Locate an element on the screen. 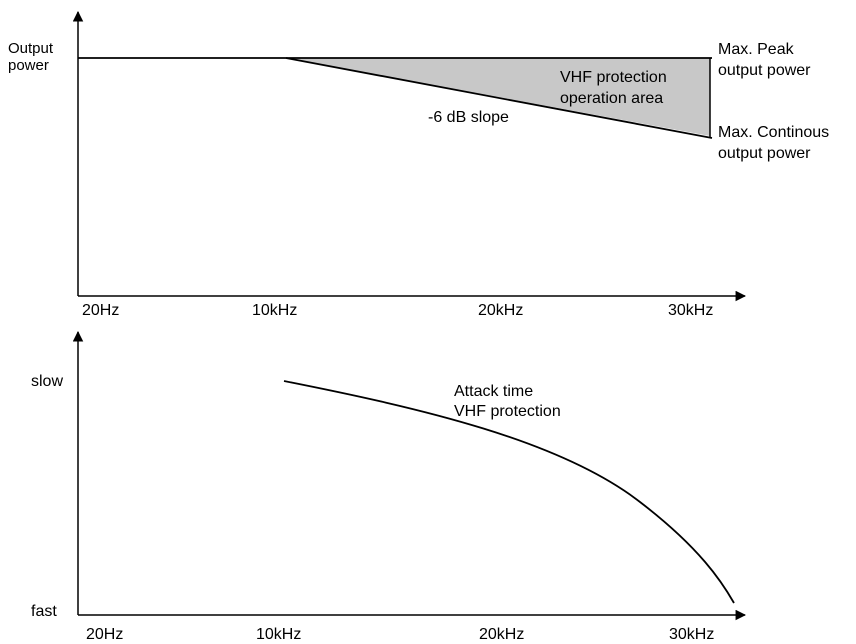 The height and width of the screenshot is (644, 856). slope-label: -6 dB slope is located at coordinates (468, 117).